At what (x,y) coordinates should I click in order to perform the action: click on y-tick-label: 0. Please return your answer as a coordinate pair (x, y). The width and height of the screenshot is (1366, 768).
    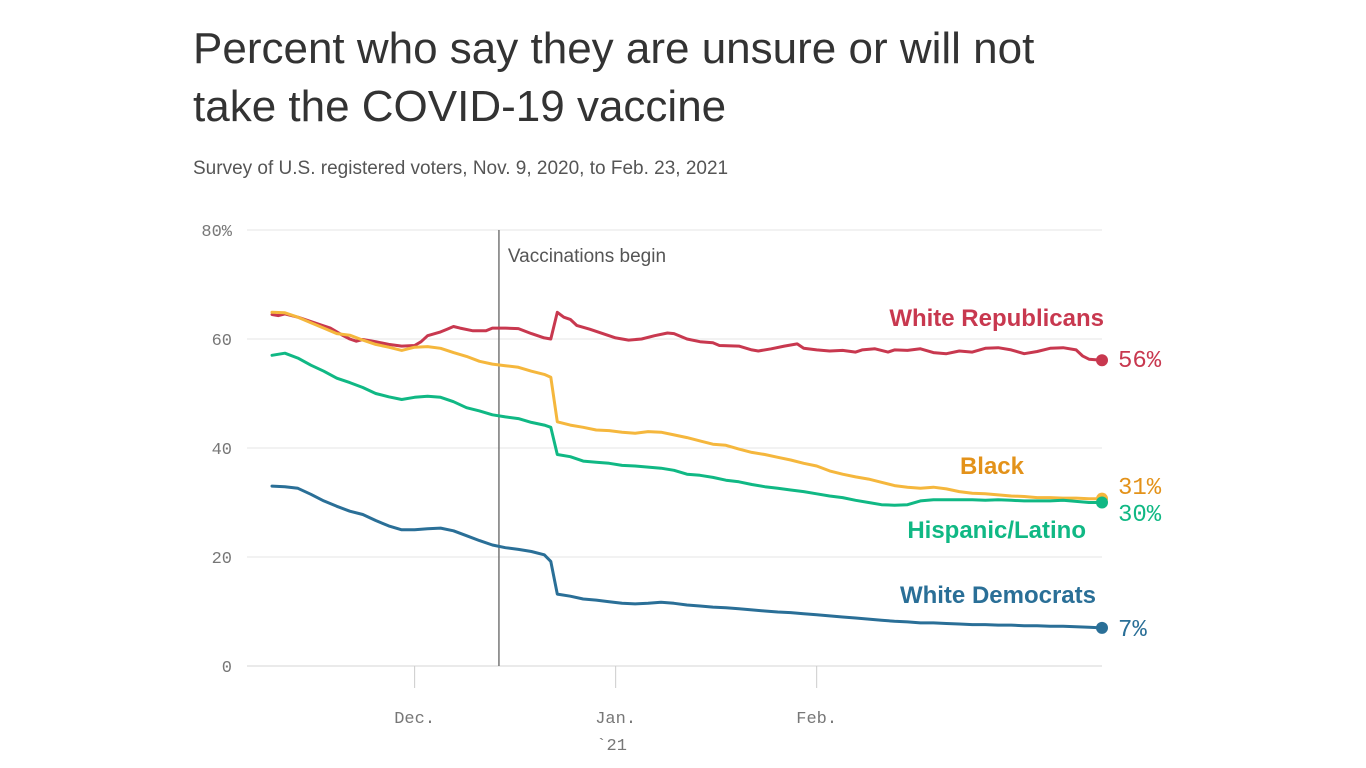
    Looking at the image, I should click on (227, 668).